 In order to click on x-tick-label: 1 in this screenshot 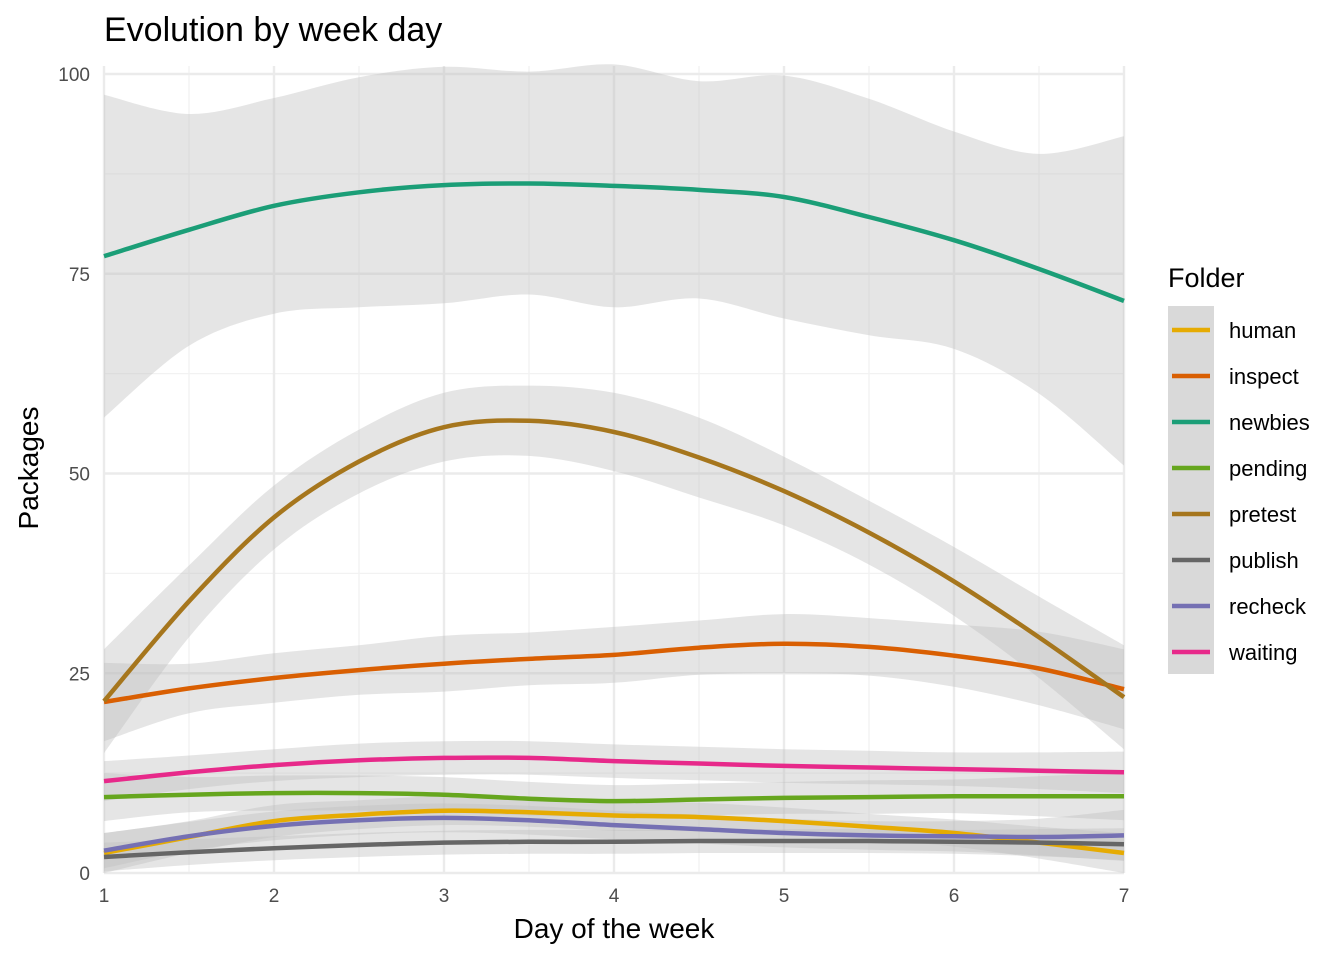, I will do `click(104, 896)`.